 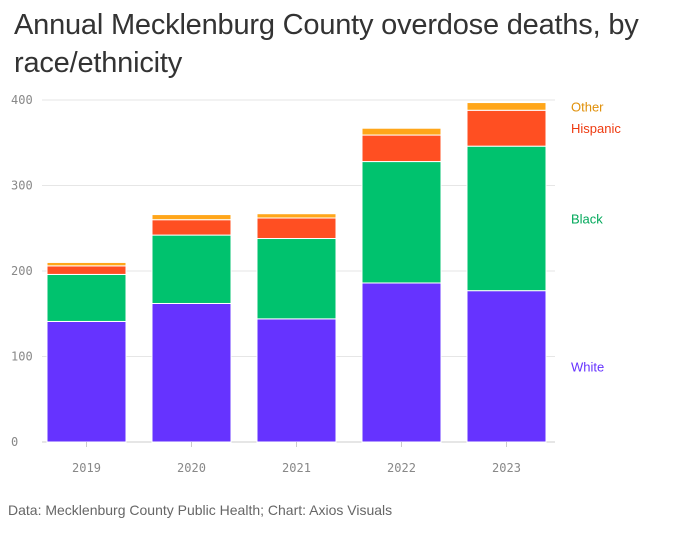 I want to click on bar-segment-black-2019, so click(x=86, y=297).